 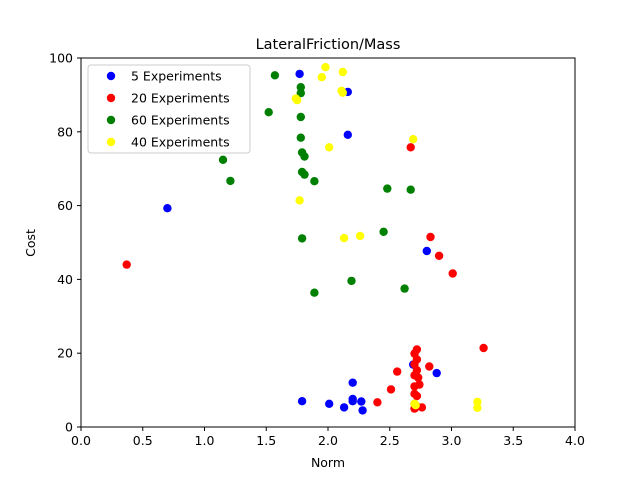 I want to click on legend-label: 5 Experiments, so click(x=176, y=76).